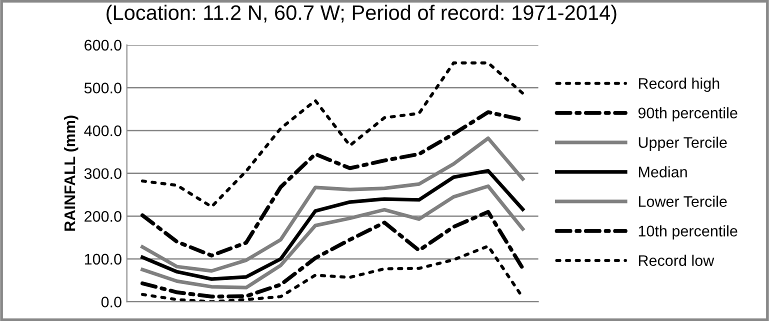 The image size is (769, 321). Describe the element at coordinates (103, 130) in the screenshot. I see `y-tick-label: 400.0` at that location.